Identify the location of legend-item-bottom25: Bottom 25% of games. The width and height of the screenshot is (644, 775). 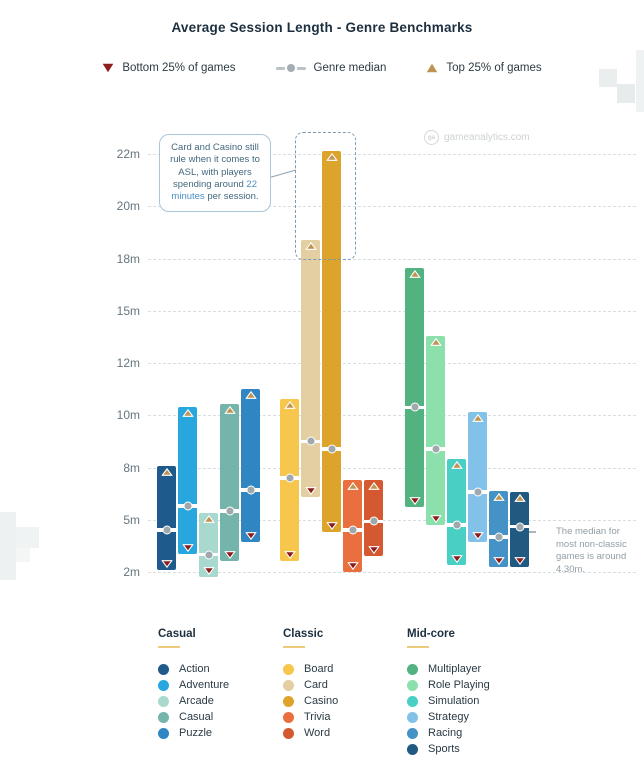
(169, 68).